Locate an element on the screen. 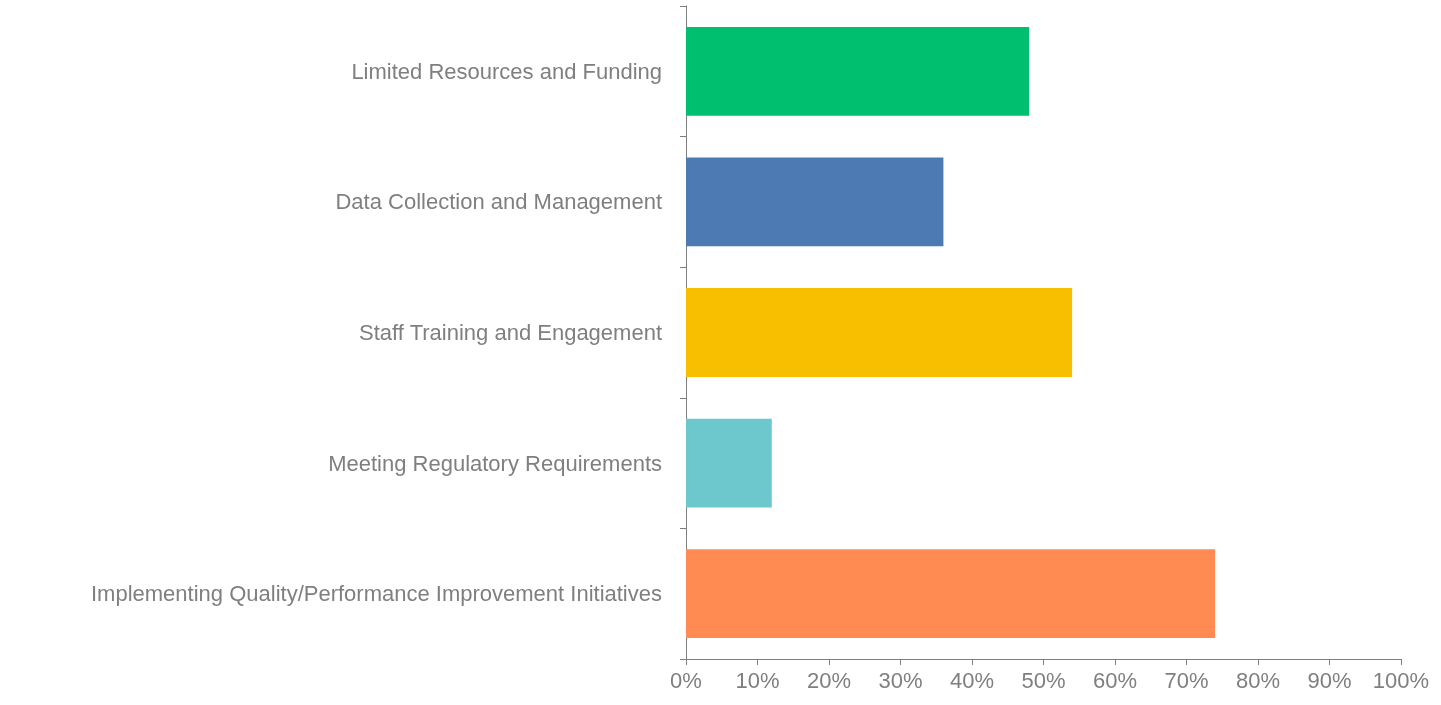 This screenshot has height=705, width=1441. y-tick-label: Implementing Quality/Performance Improvement Initiatives is located at coordinates (376, 594).